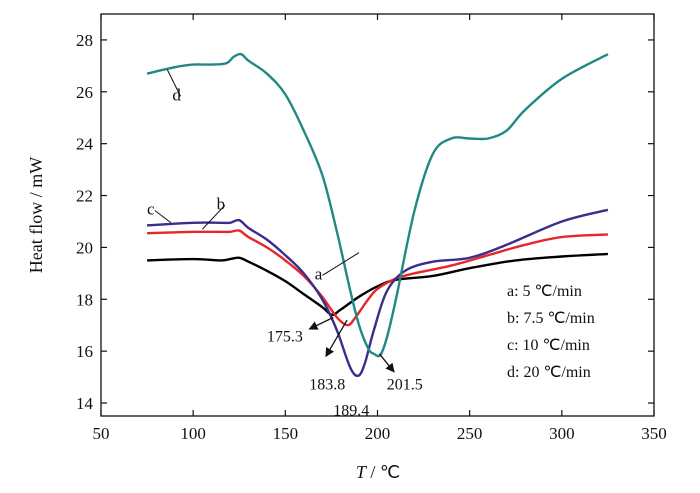  What do you see at coordinates (151, 209) in the screenshot?
I see `series-label-c: c` at bounding box center [151, 209].